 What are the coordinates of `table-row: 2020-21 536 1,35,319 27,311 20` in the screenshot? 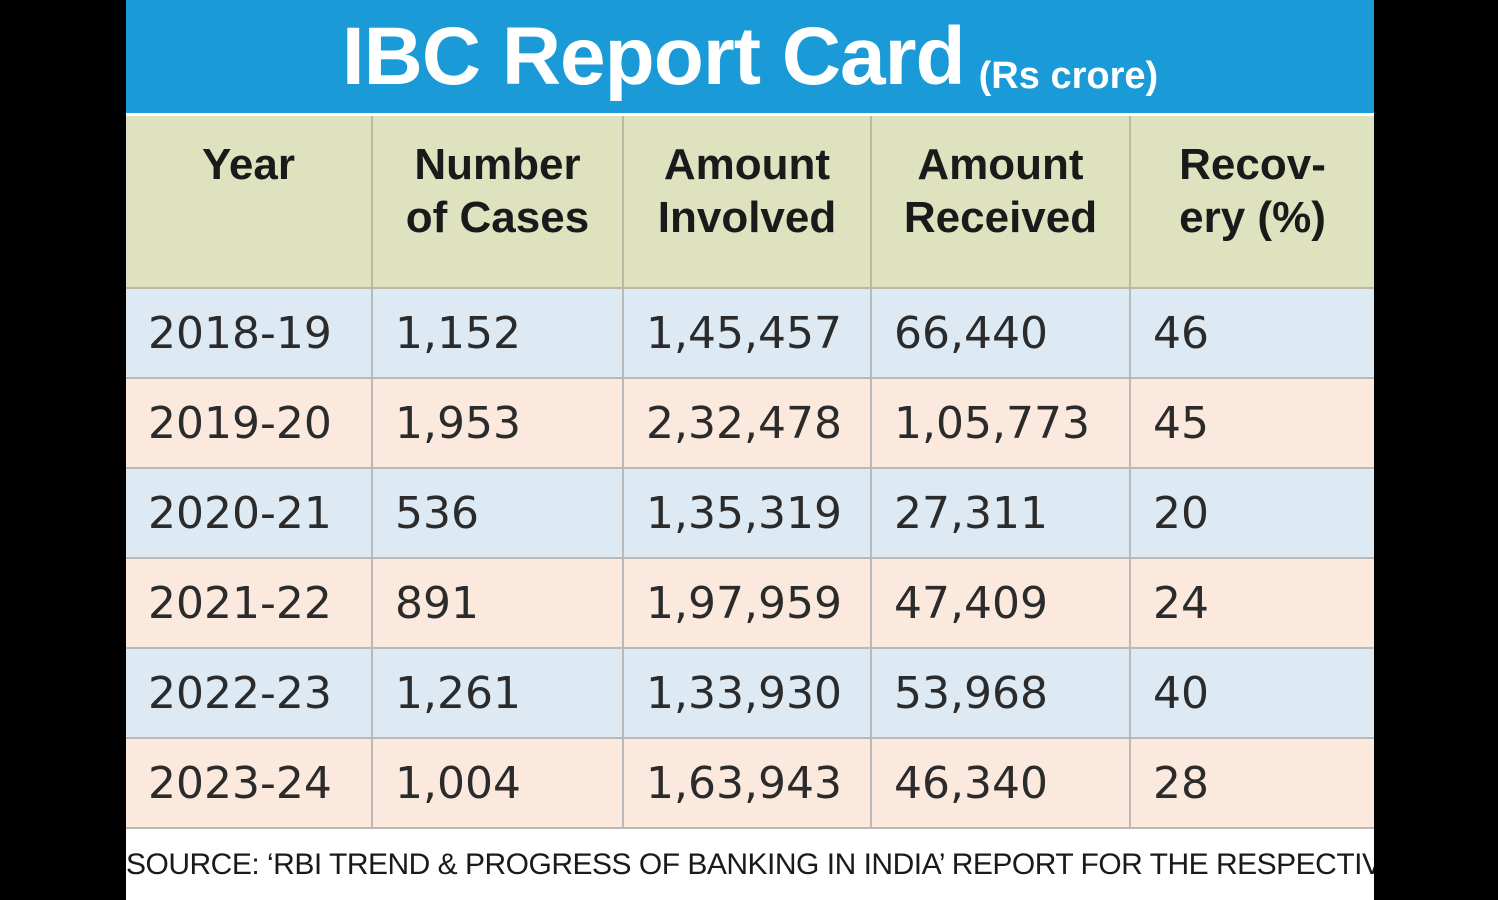 It's located at (750, 513).